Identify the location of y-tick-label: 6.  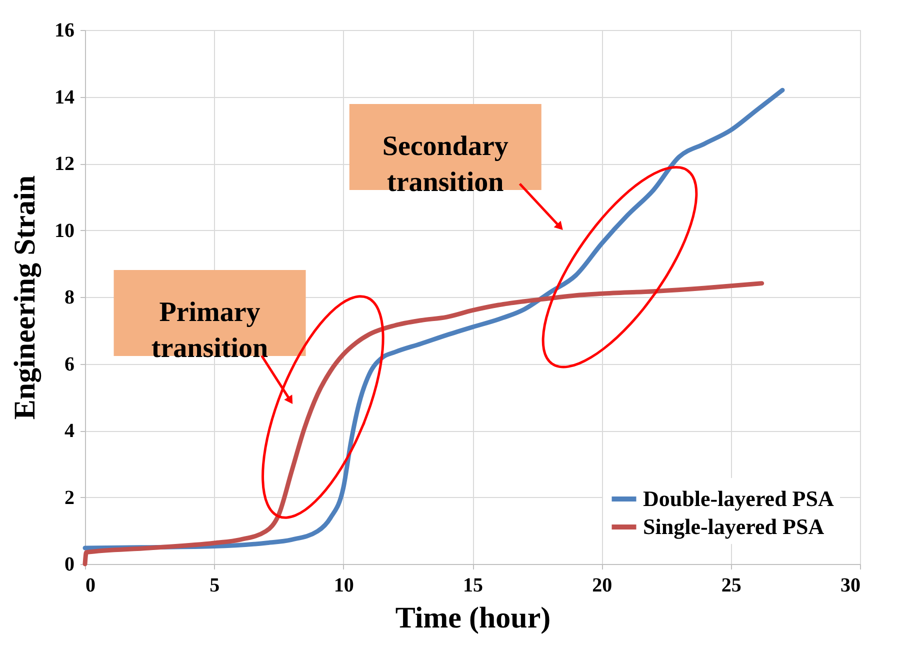
(69, 364).